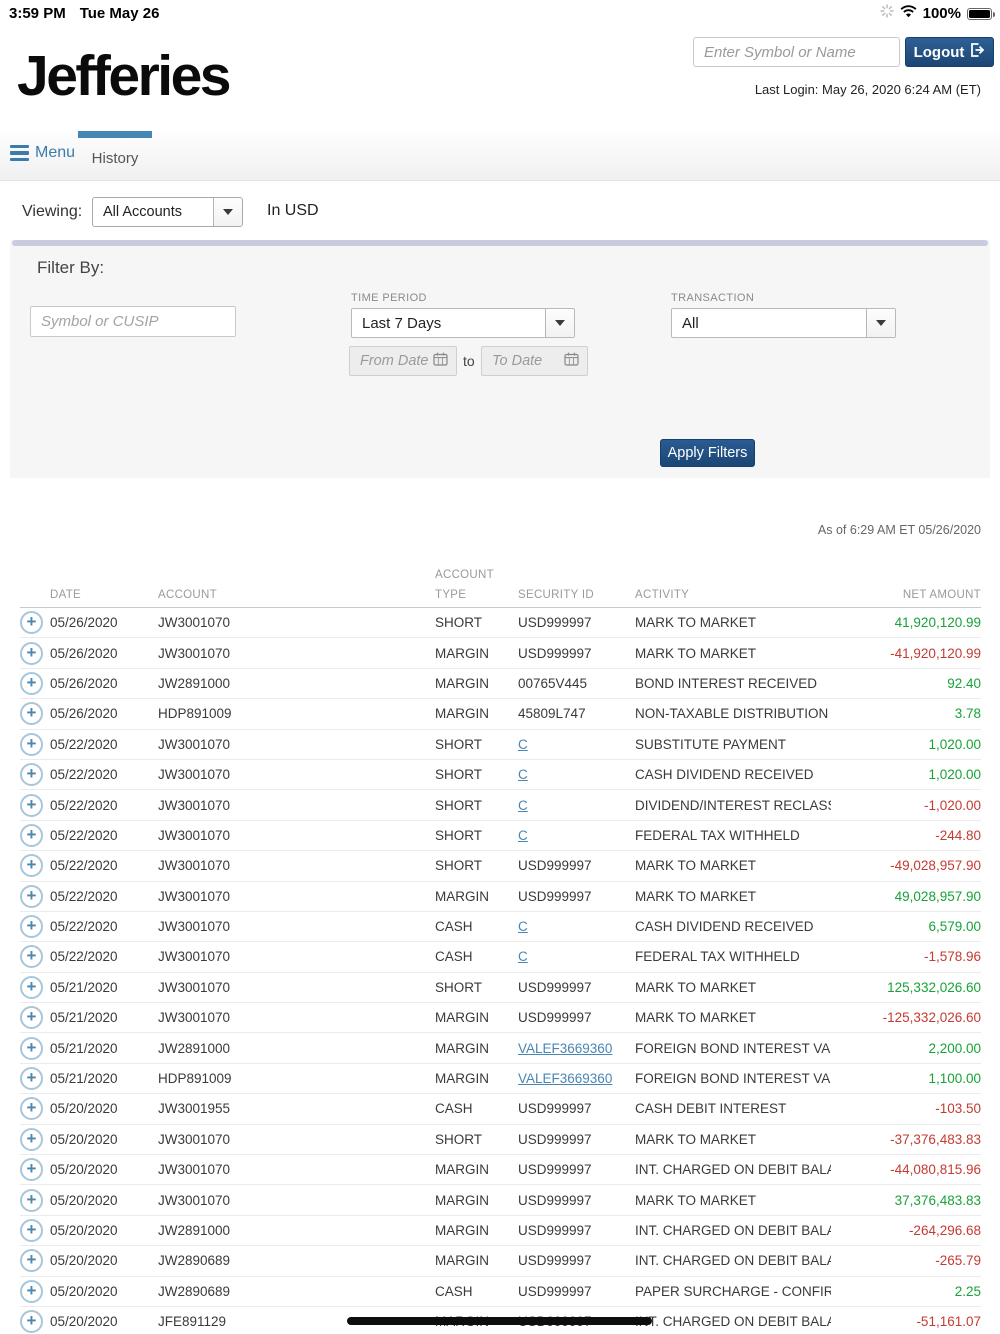 The width and height of the screenshot is (1000, 1334). What do you see at coordinates (941, 595) in the screenshot?
I see `header-net-amount: NET AMOUNT` at bounding box center [941, 595].